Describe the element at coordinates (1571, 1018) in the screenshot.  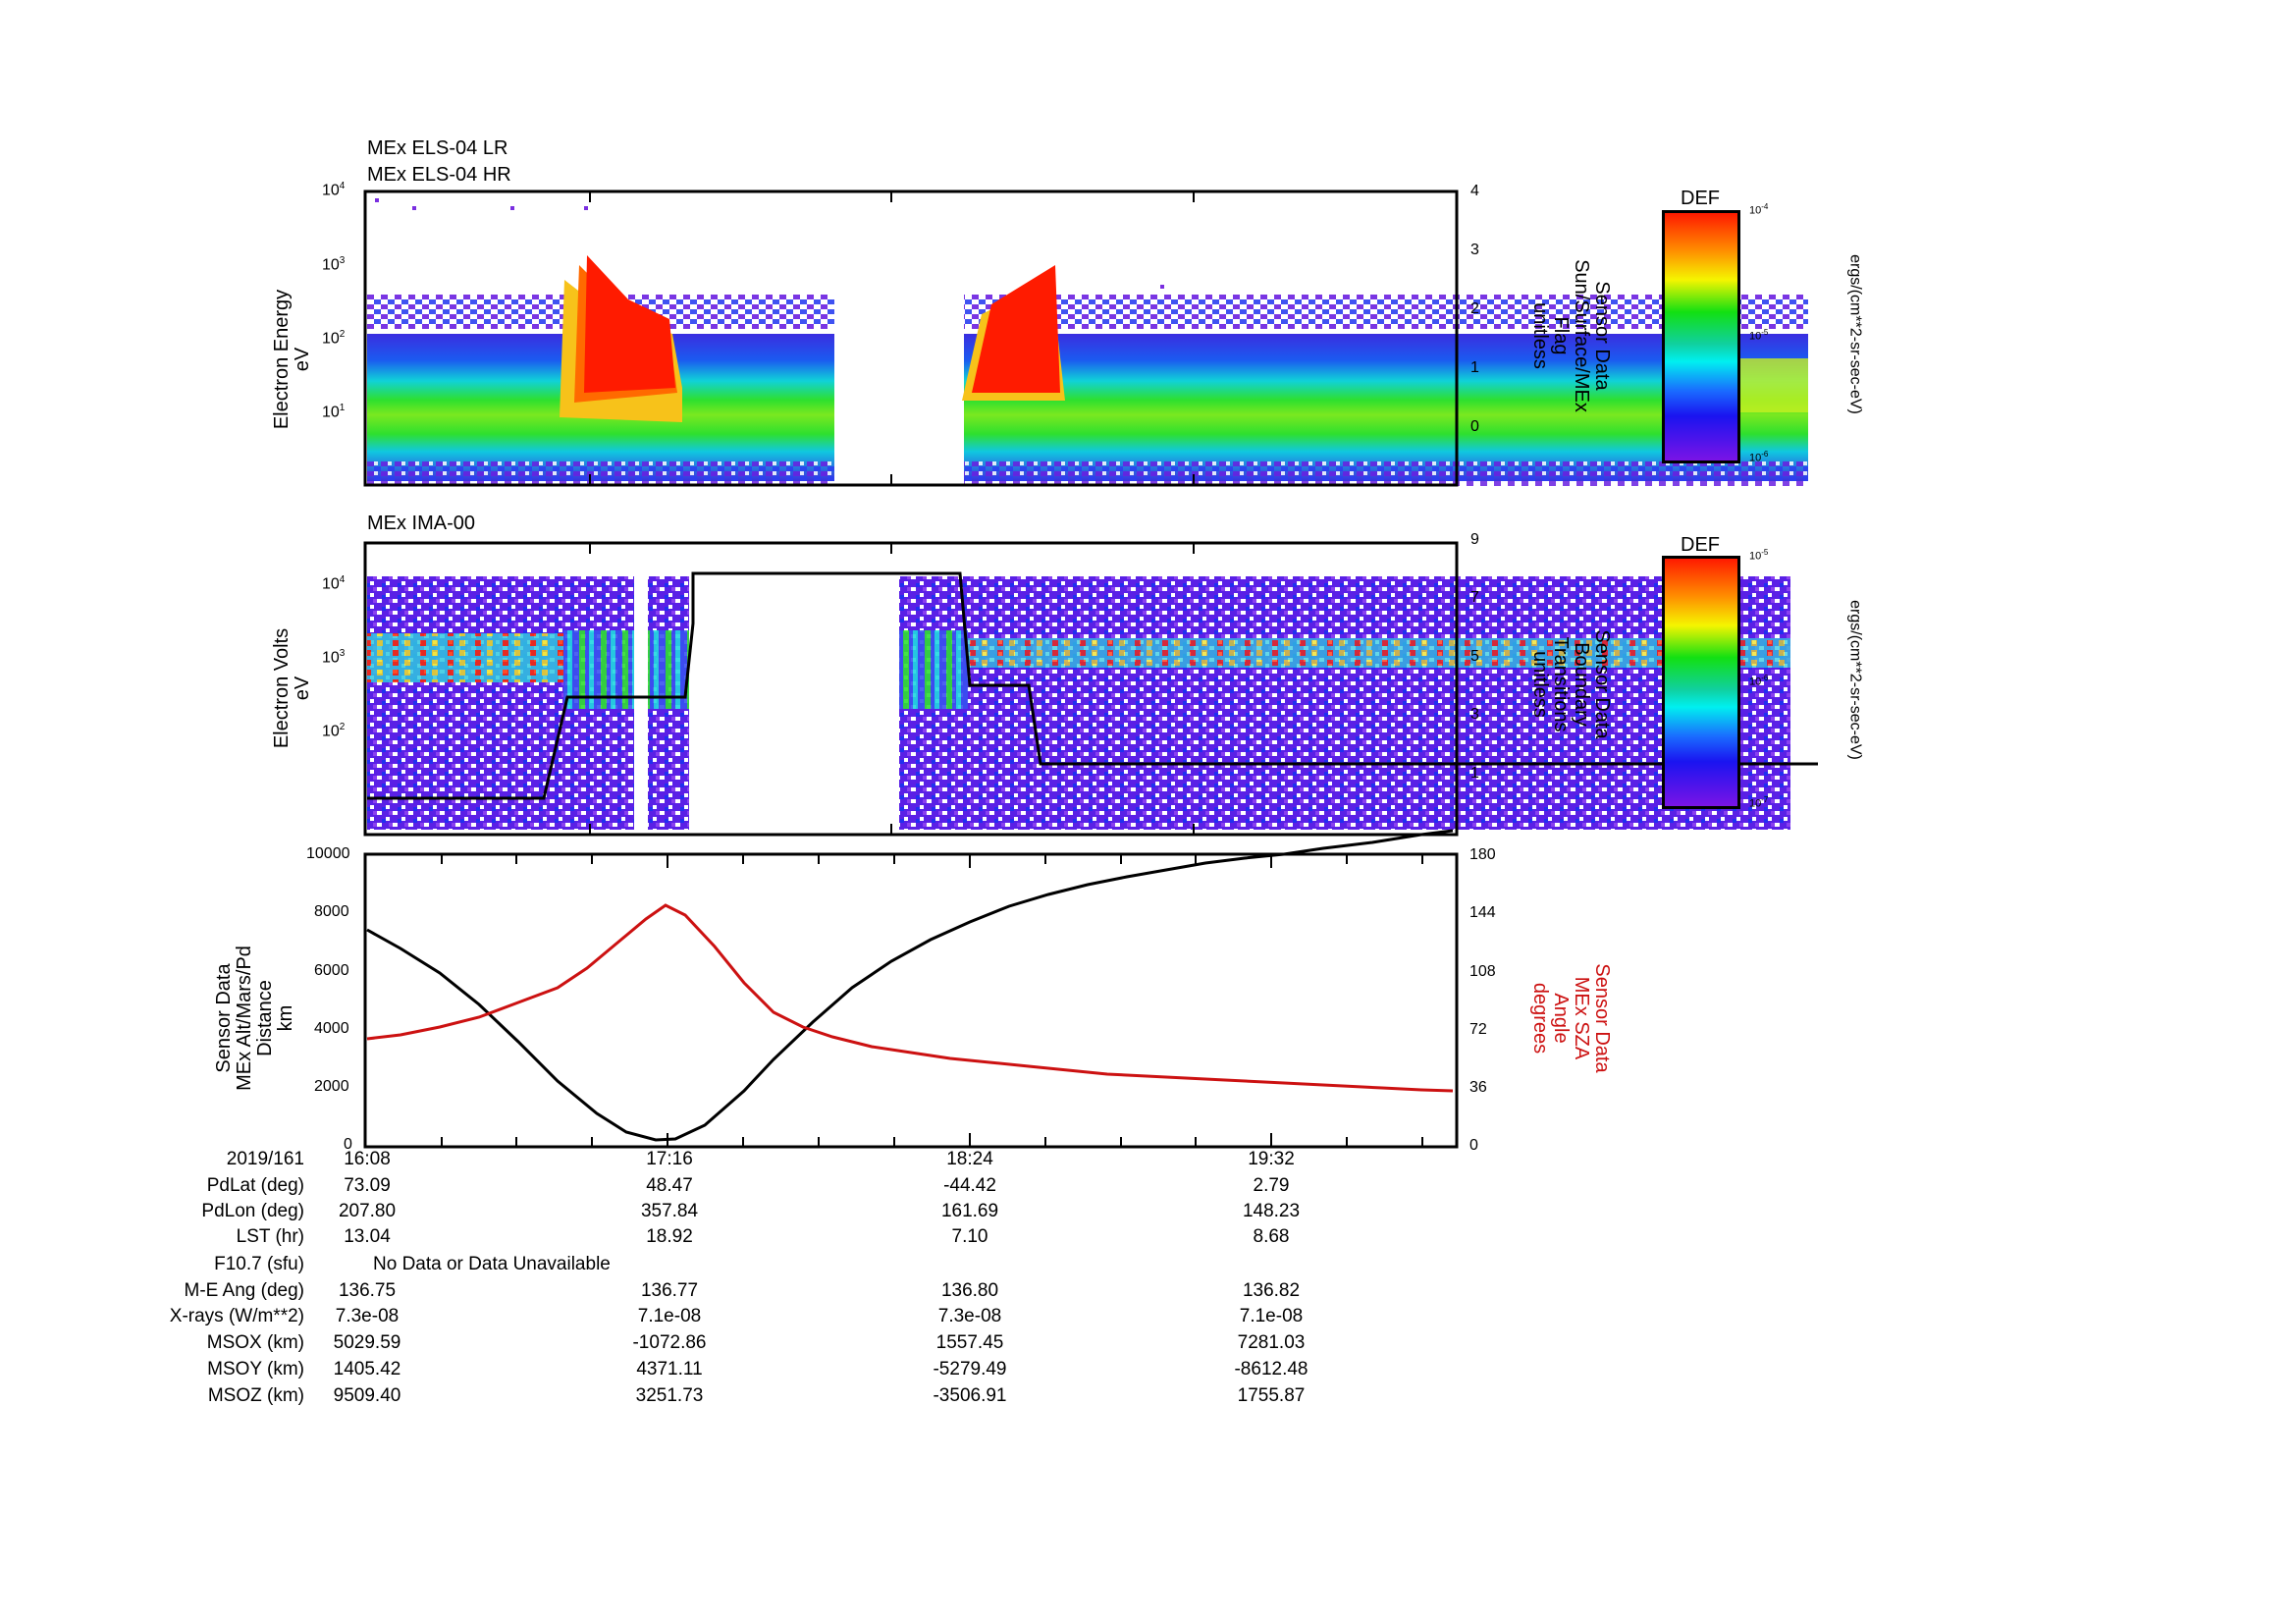
I see `panel3-right-ylabel: Sensor Data MEx SZA Angle degrees` at that location.